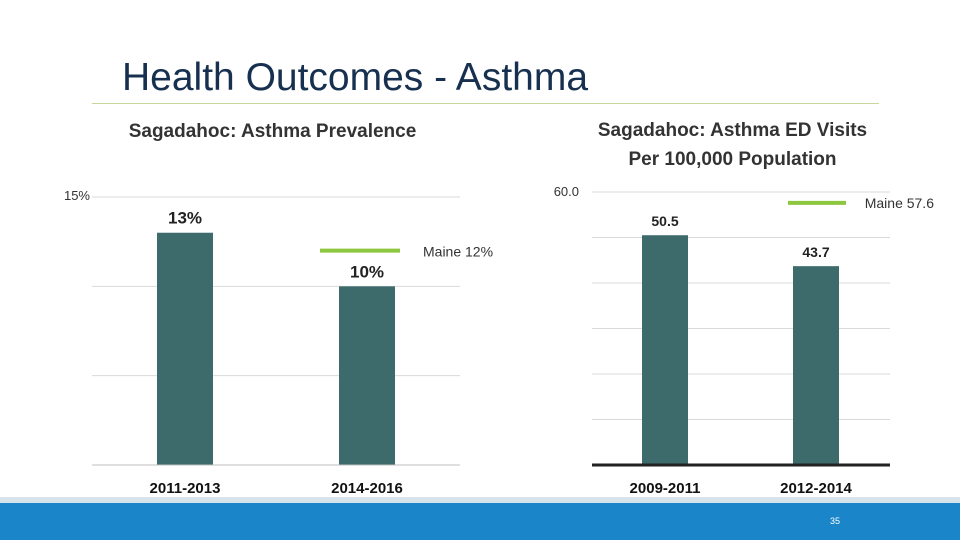 This screenshot has height=540, width=960. I want to click on ed-visits-bar-2012-2014, so click(816, 365).